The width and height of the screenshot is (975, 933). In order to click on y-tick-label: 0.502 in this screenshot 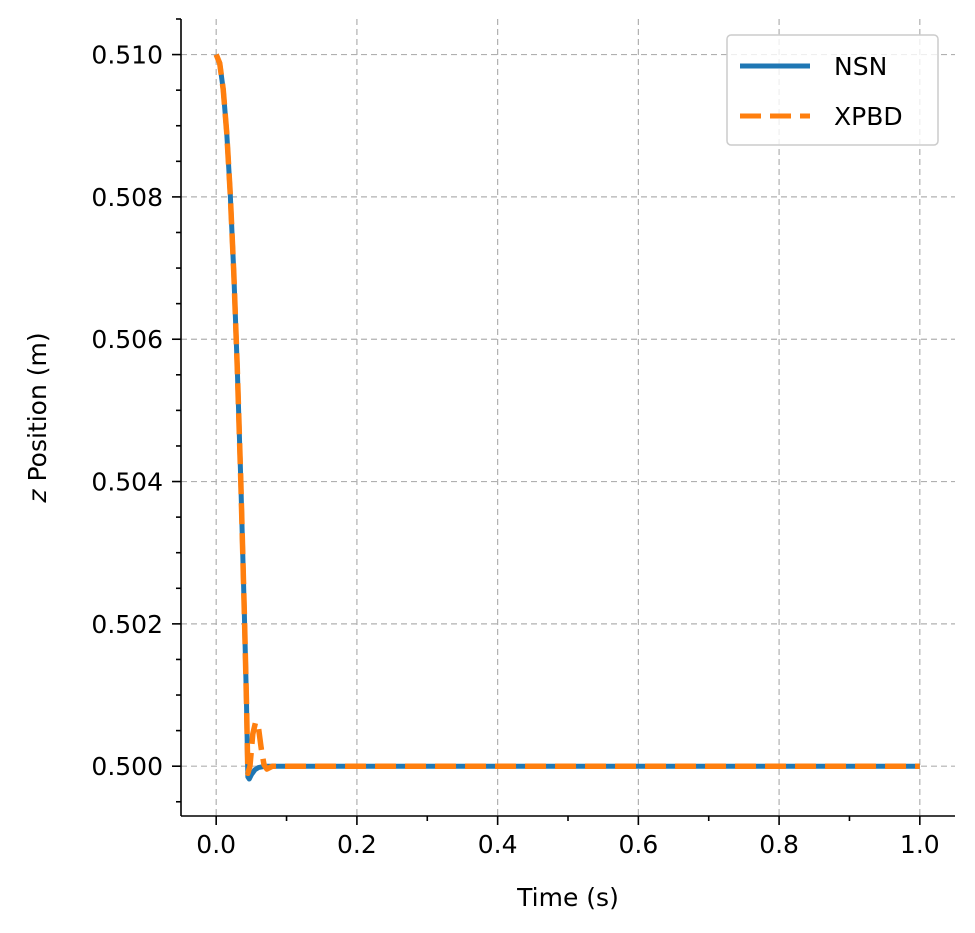, I will do `click(127, 624)`.